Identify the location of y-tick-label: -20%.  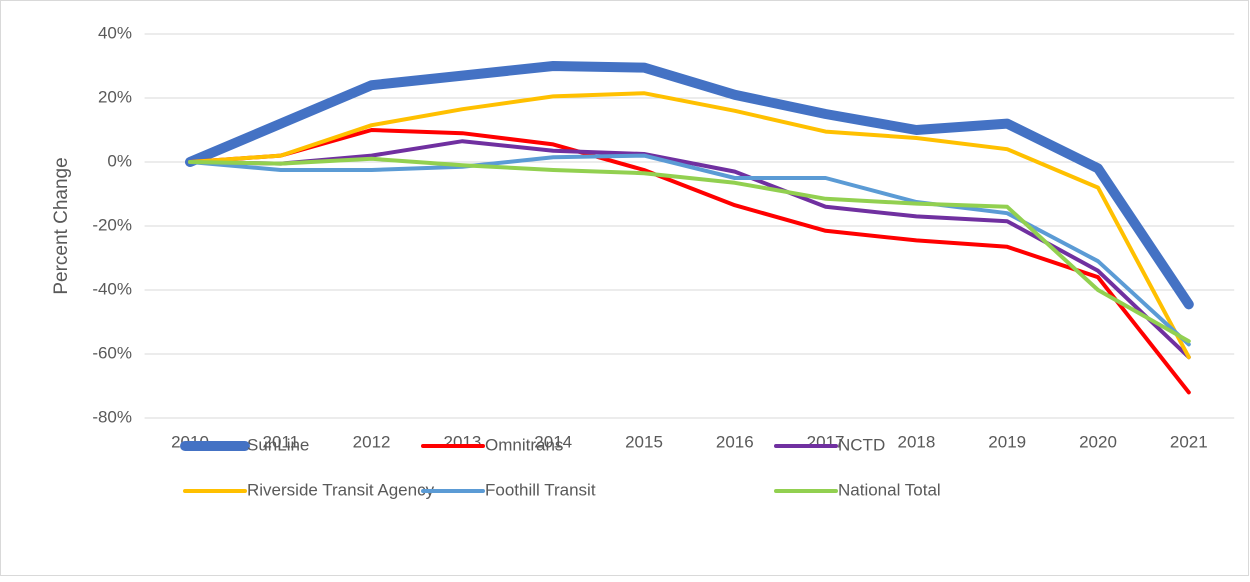
(112, 224).